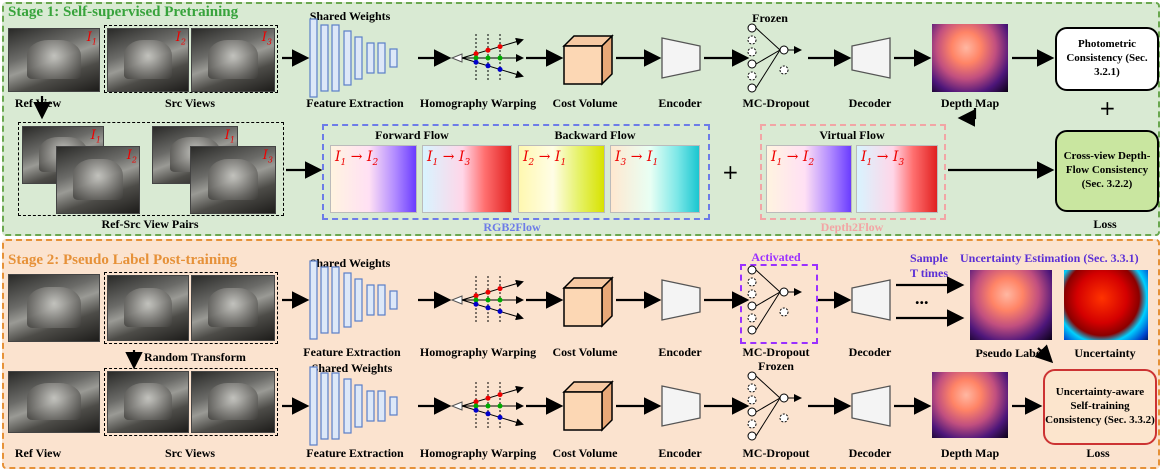 The height and width of the screenshot is (469, 1162). Describe the element at coordinates (970, 405) in the screenshot. I see `s2-depth-map-image` at that location.